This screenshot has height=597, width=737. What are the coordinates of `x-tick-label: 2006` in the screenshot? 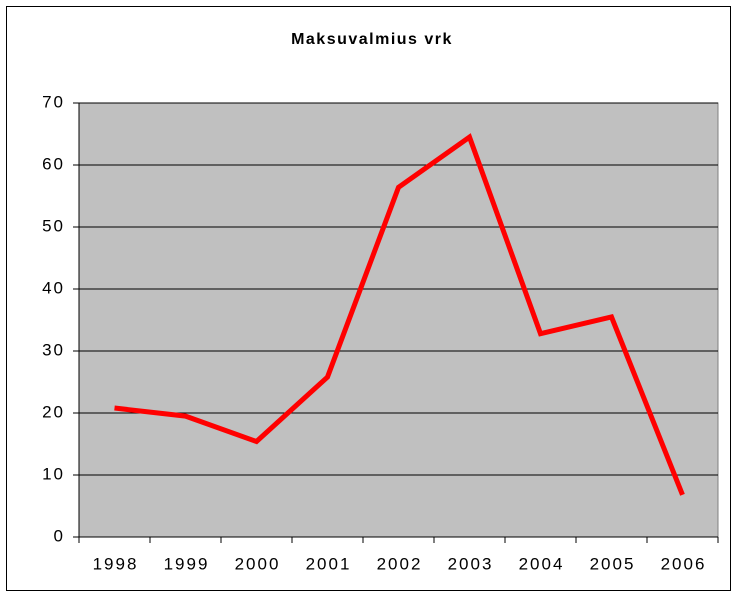 It's located at (684, 563).